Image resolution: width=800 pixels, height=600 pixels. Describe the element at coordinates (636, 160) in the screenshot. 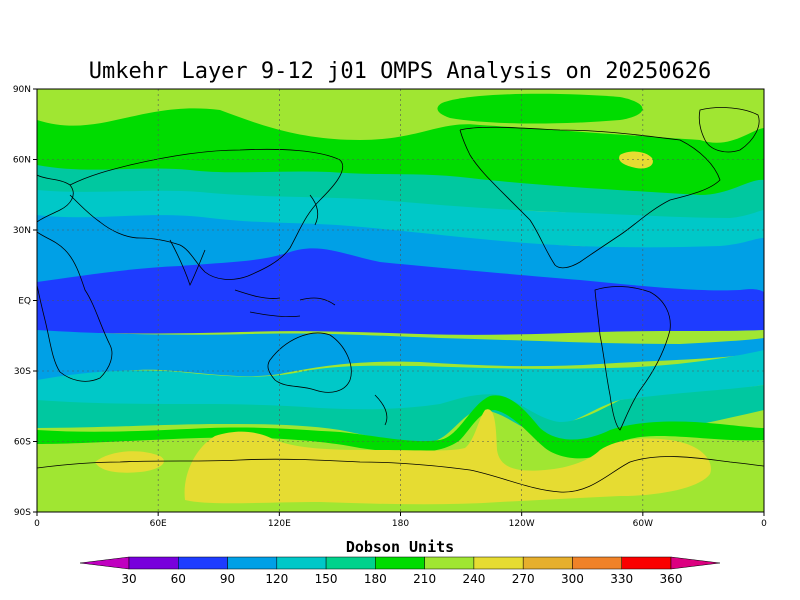

I see `band-nh-yellow` at that location.